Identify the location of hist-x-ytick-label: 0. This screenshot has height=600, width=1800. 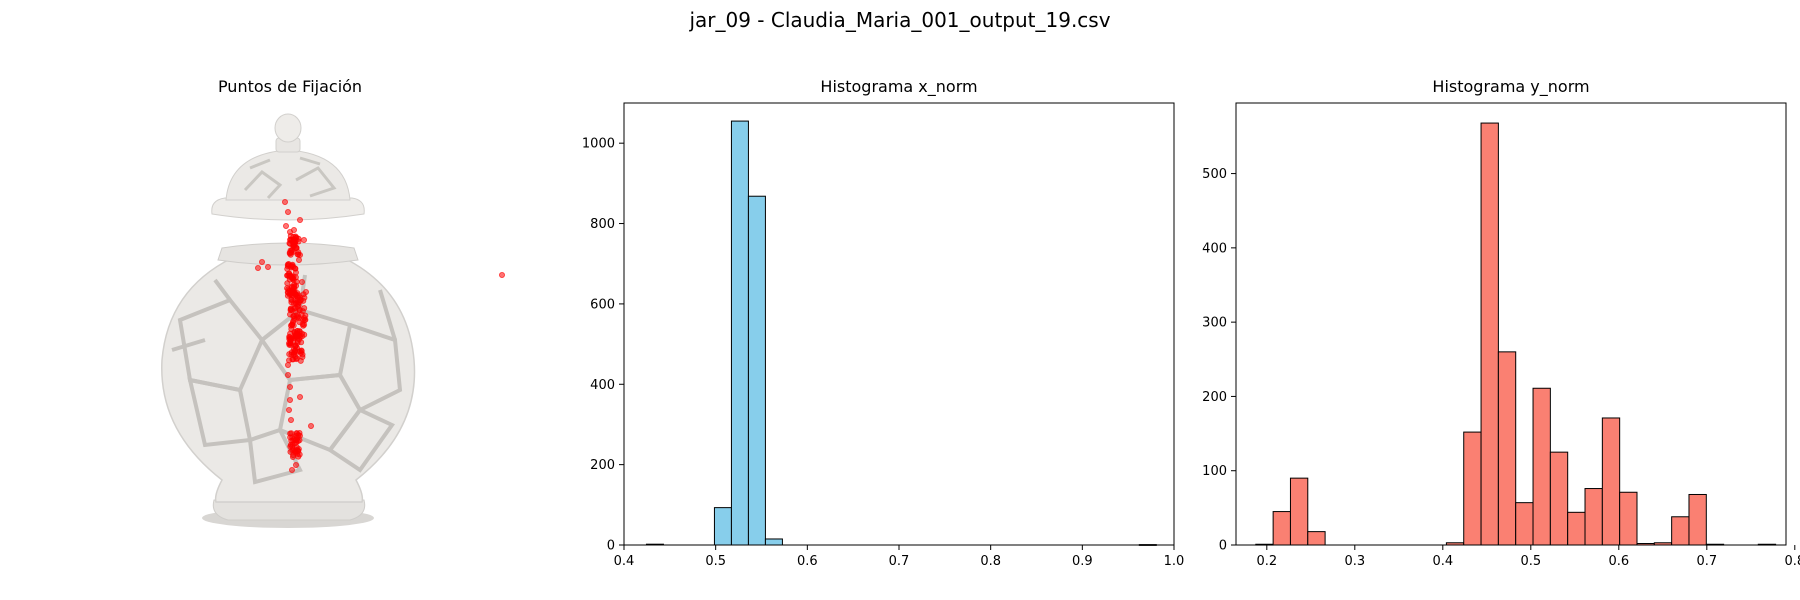
(611, 546).